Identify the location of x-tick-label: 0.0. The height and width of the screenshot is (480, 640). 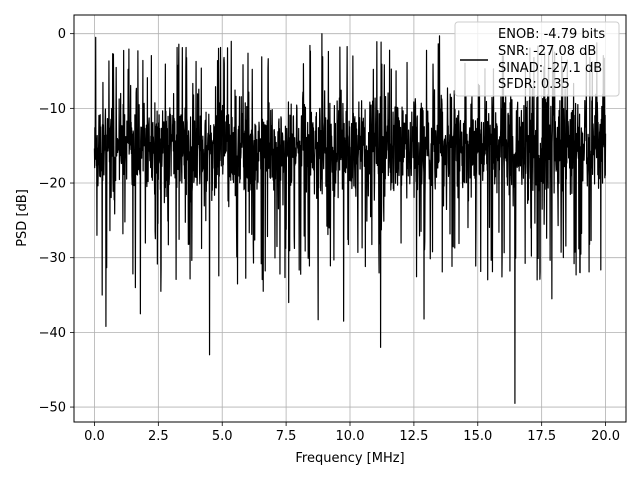
(94, 436).